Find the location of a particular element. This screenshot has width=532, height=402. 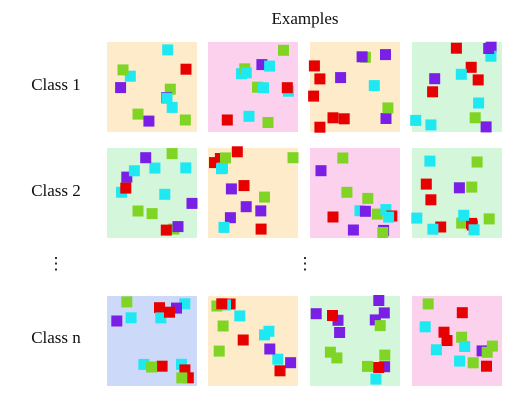

row-label: Class 2 is located at coordinates (56, 190).